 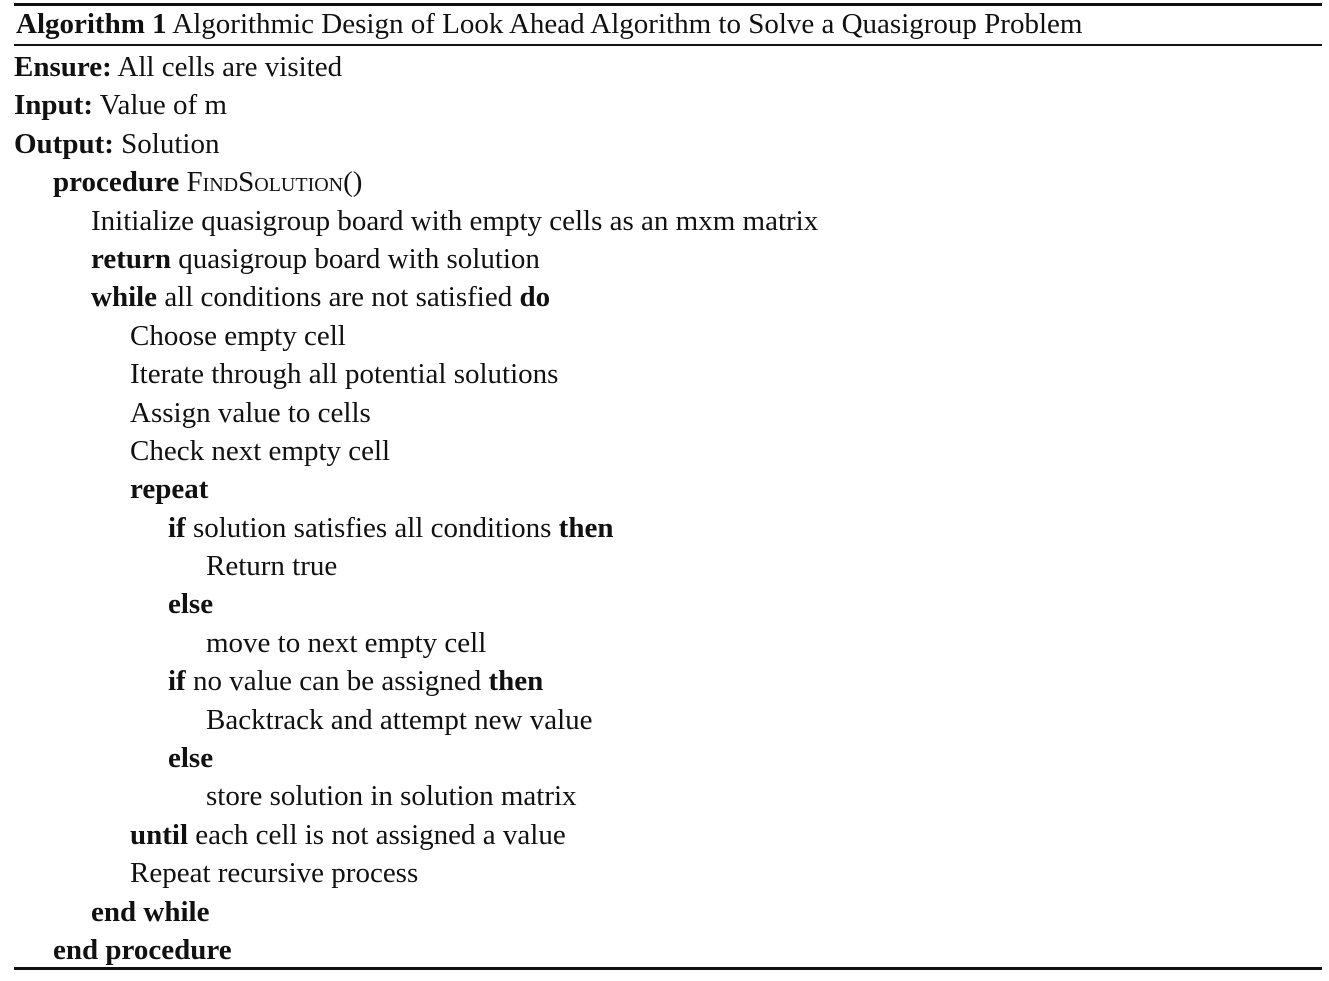 I want to click on procedure-keyword: procedure, so click(x=116, y=182).